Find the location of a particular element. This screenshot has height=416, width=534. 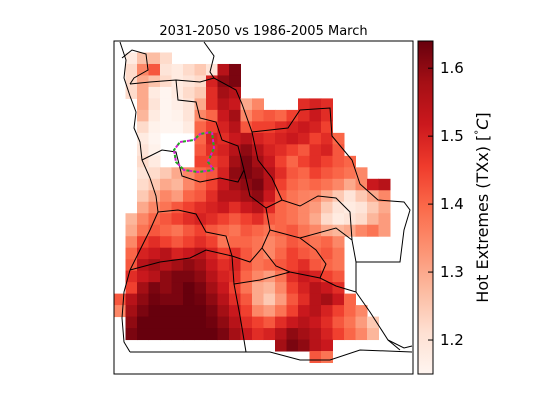

internal-border is located at coordinates (193, 166).